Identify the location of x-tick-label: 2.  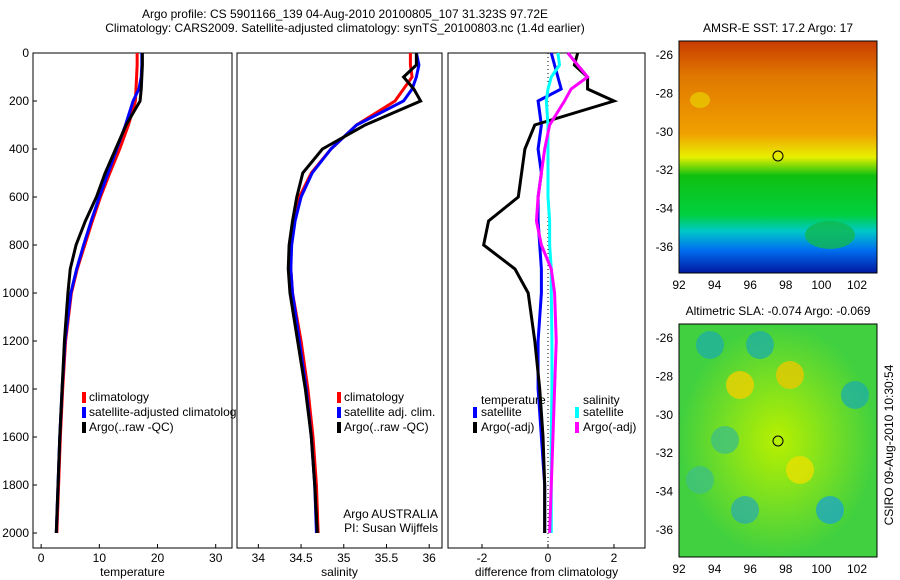
(614, 558).